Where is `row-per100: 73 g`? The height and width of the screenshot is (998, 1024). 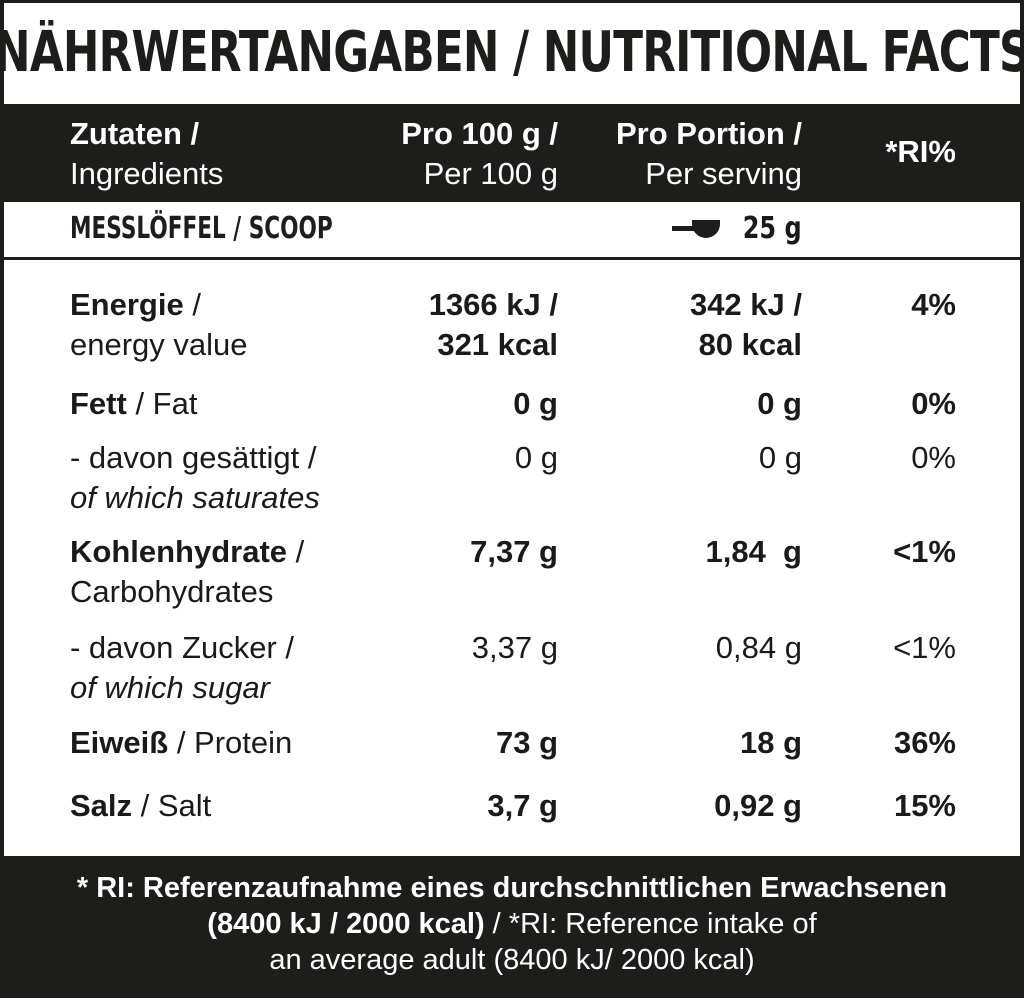 row-per100: 73 g is located at coordinates (526, 742).